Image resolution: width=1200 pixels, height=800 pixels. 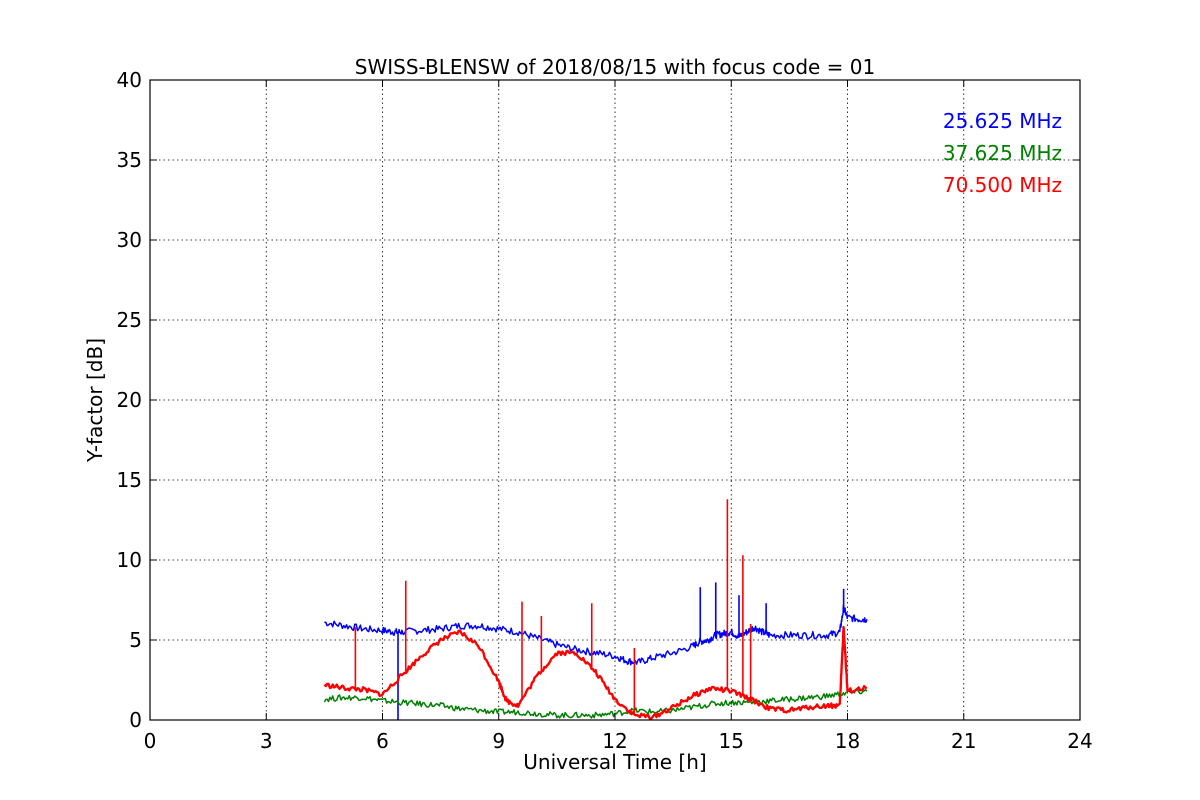 I want to click on y-tick-label: 25, so click(x=129, y=320).